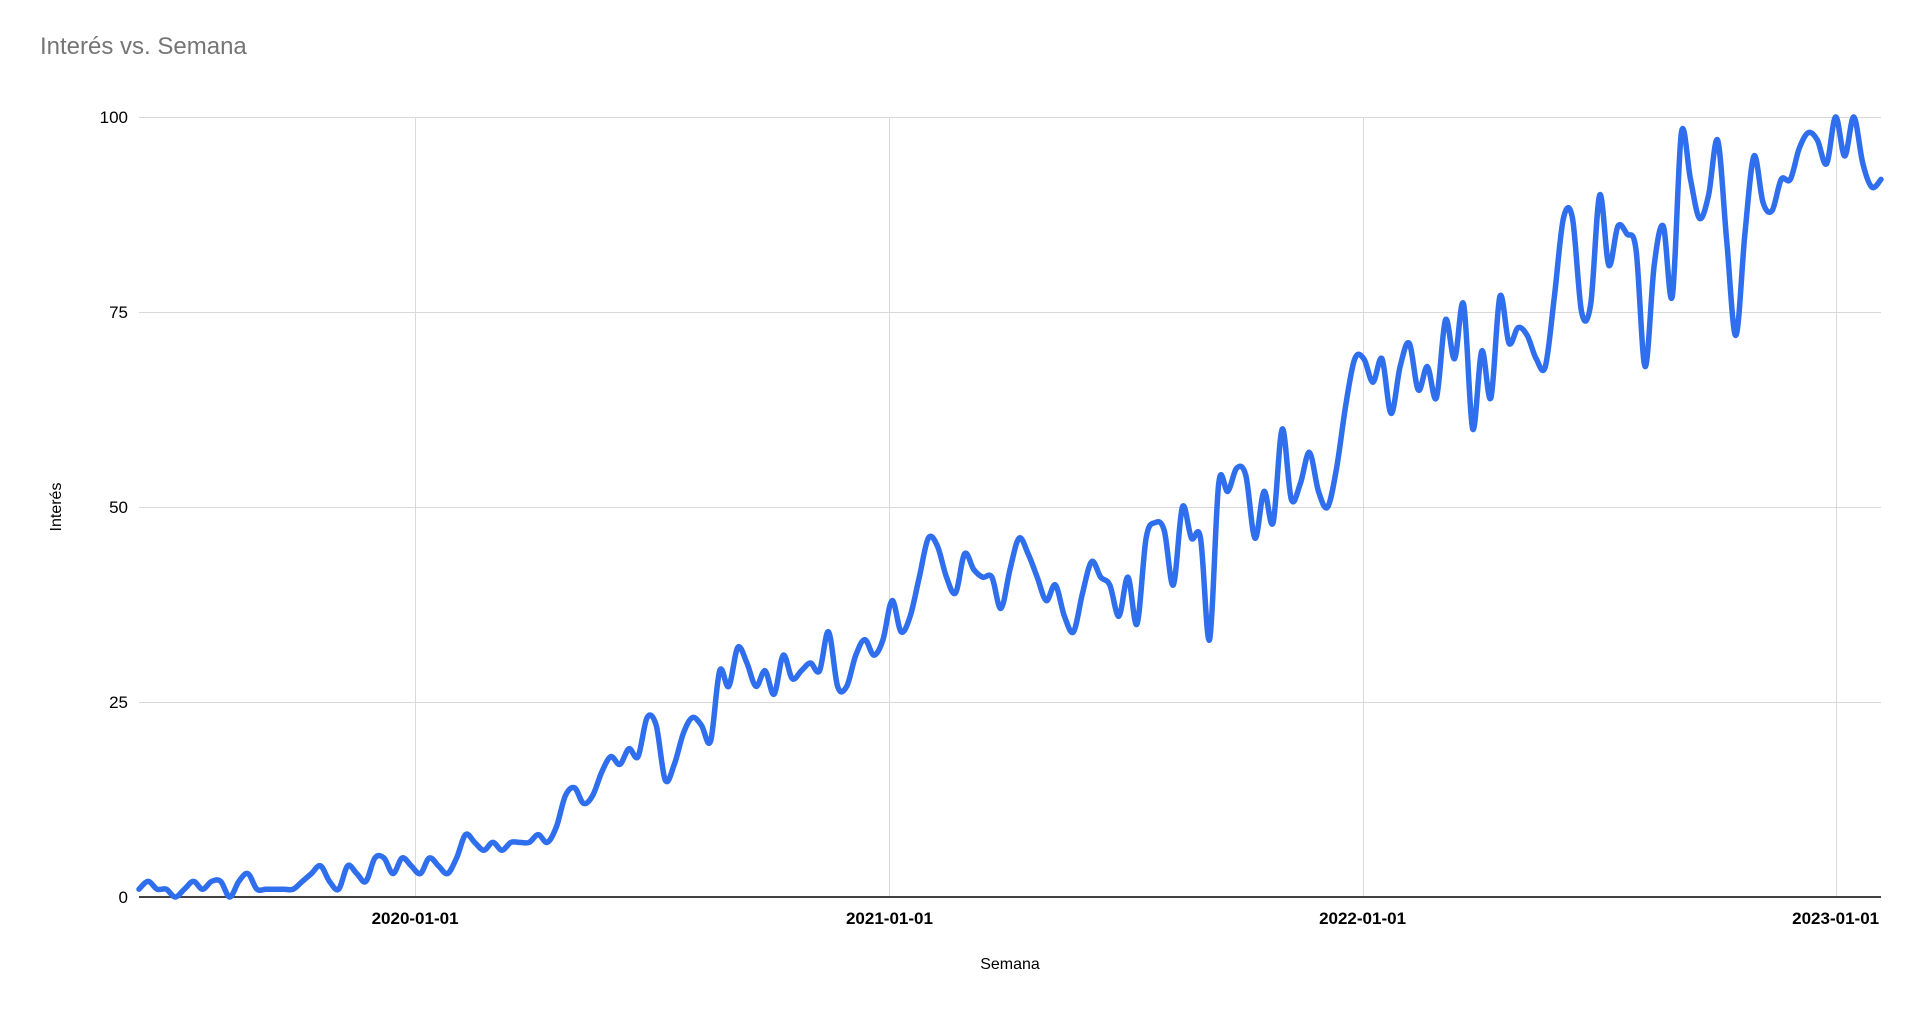 The image size is (1920, 1022). What do you see at coordinates (143, 46) in the screenshot?
I see `chart-title: Interés vs. Semana` at bounding box center [143, 46].